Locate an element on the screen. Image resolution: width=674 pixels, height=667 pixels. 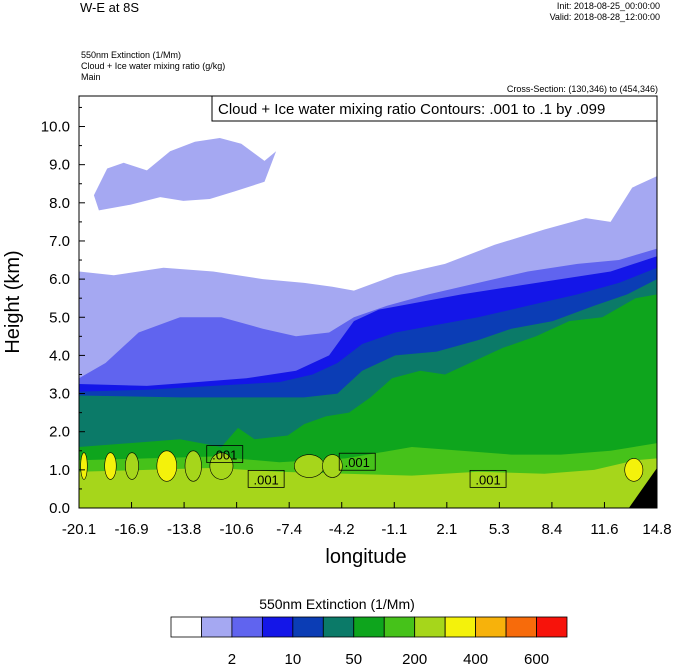
x-tick-label: 14.8 is located at coordinates (656, 529).